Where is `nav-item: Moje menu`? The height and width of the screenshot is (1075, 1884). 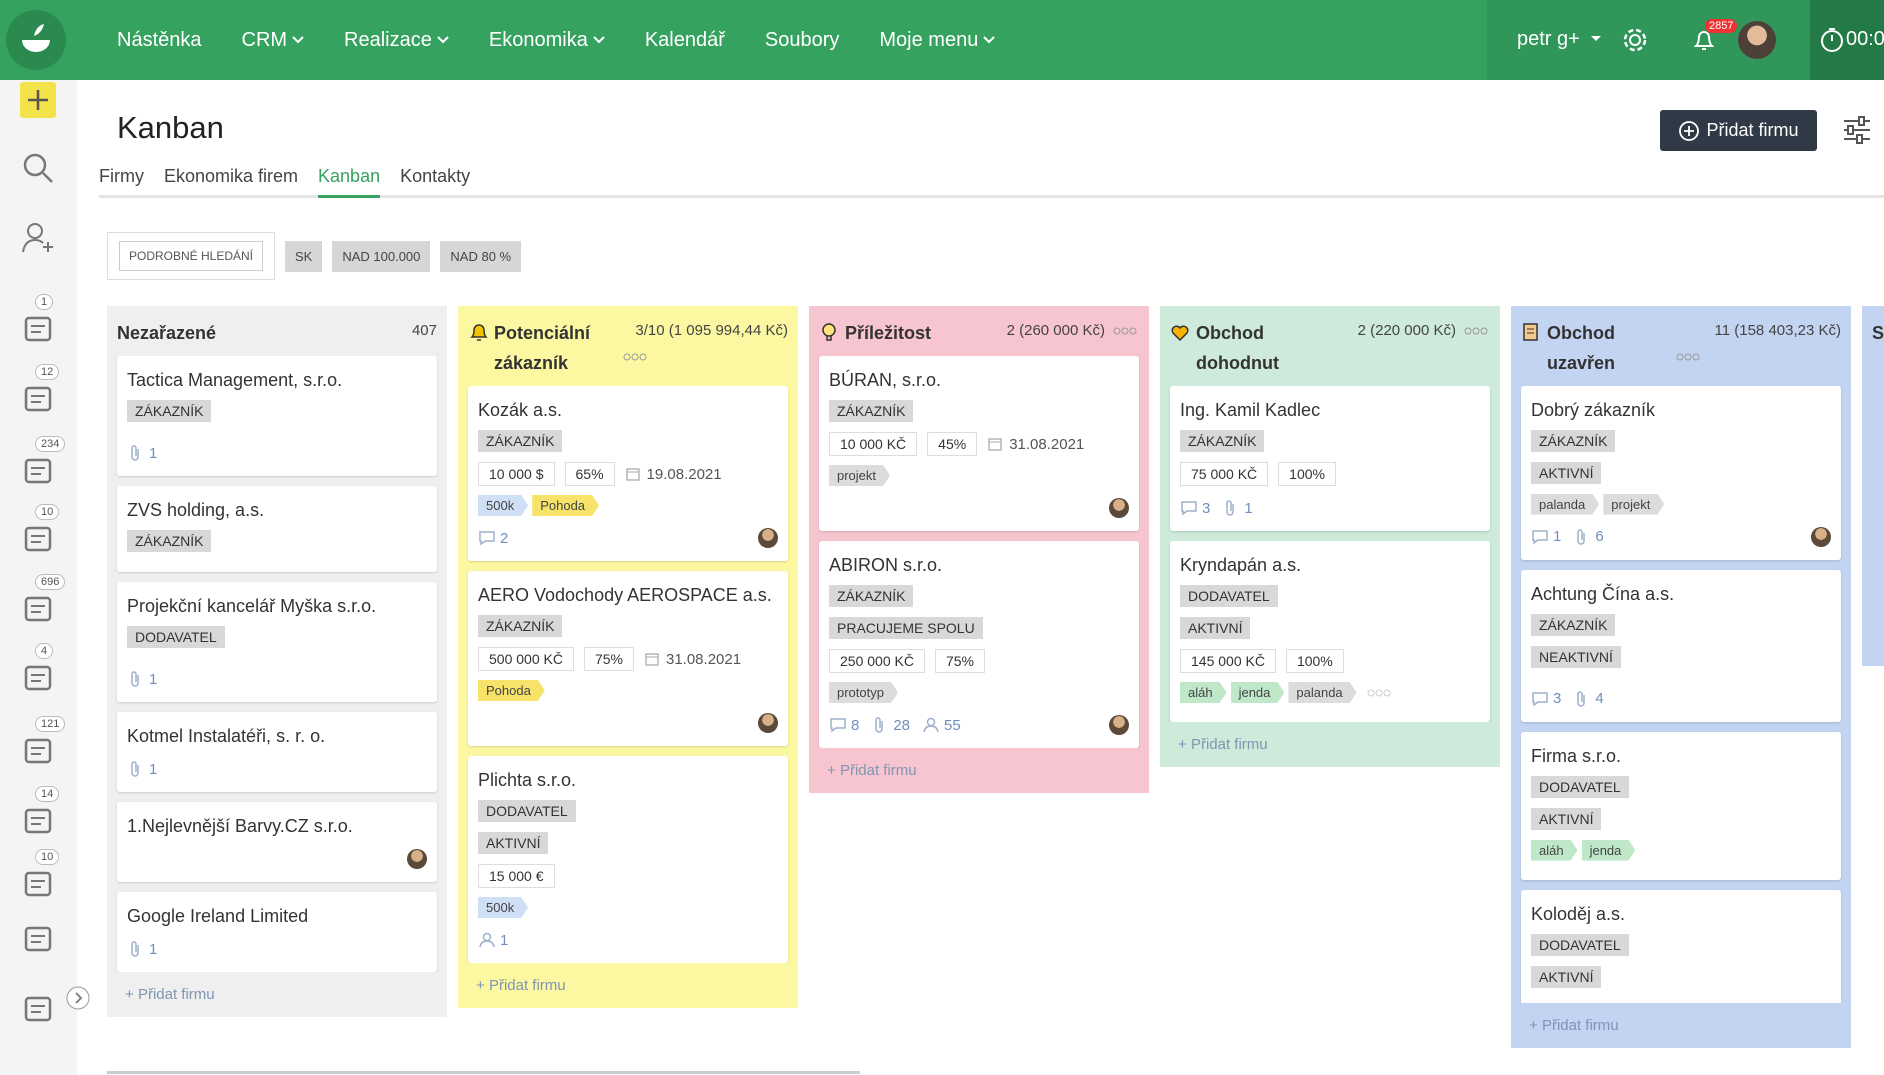 nav-item: Moje menu is located at coordinates (937, 40).